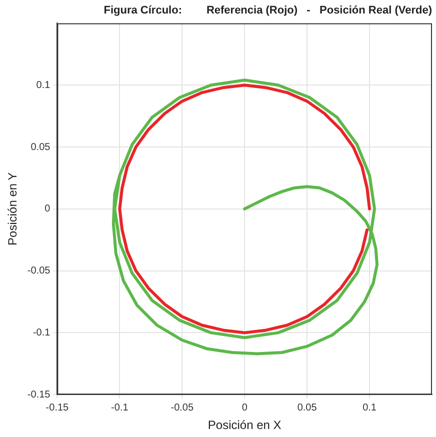  What do you see at coordinates (268, 10) in the screenshot?
I see `chart-title: Figura Círculo: Referencia (Rojo) - Posición Real (Verde)` at bounding box center [268, 10].